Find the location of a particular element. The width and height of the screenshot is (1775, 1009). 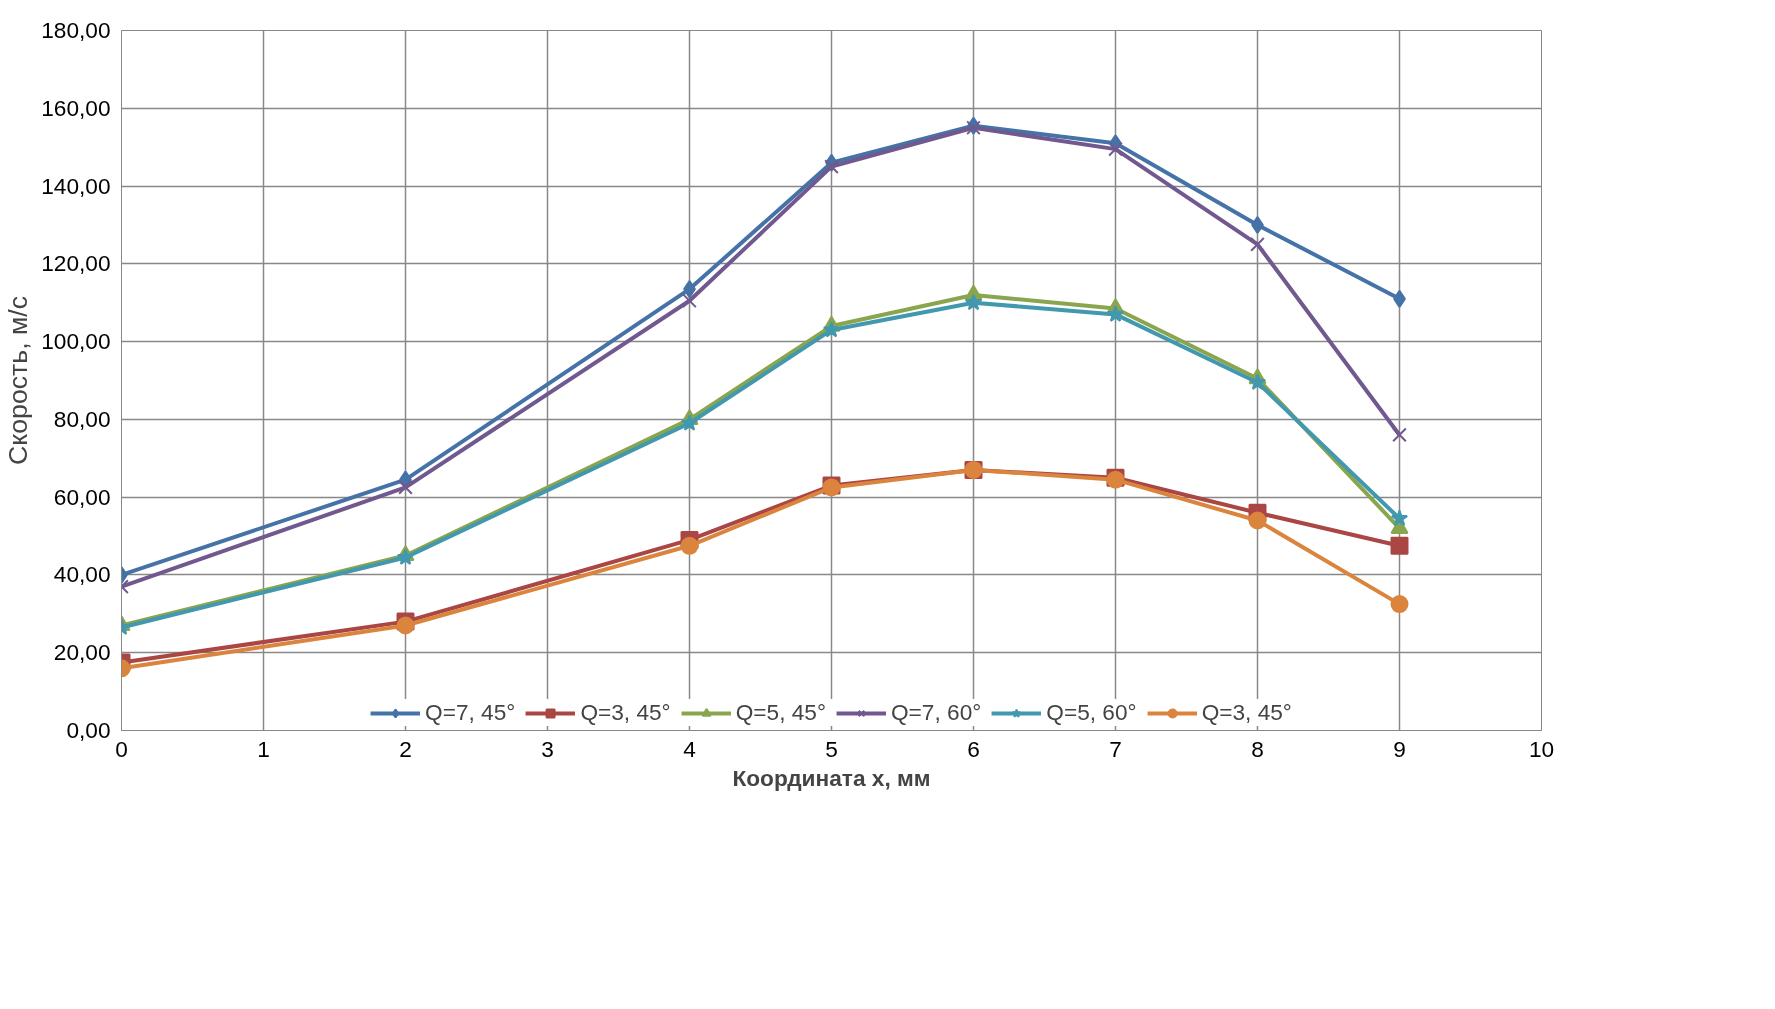

y-tick-label: 160,00 is located at coordinates (76, 107).